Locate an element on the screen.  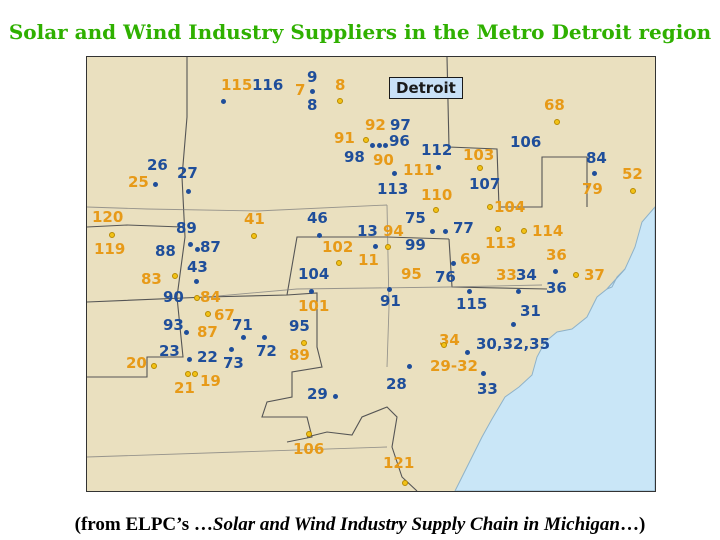
supplier-label: 94 is located at coordinates (393, 231).